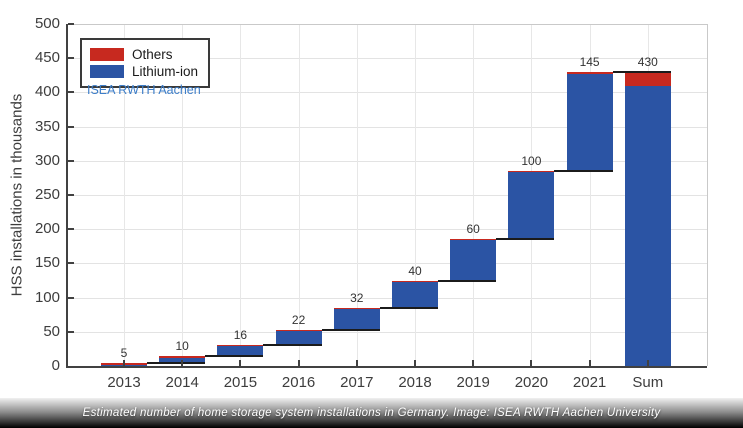  What do you see at coordinates (589, 382) in the screenshot?
I see `x-tick-label: 2021` at bounding box center [589, 382].